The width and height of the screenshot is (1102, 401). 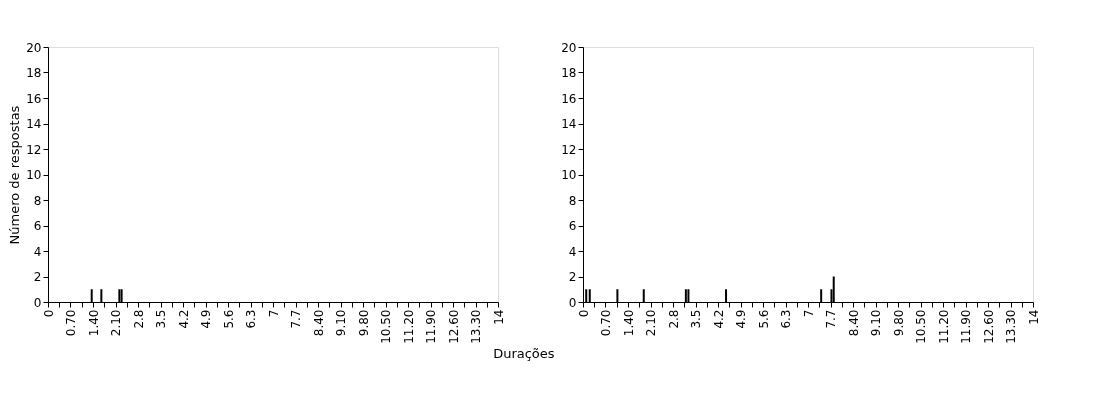 I want to click on y-axis-title: Número de respostas, so click(x=15, y=175).